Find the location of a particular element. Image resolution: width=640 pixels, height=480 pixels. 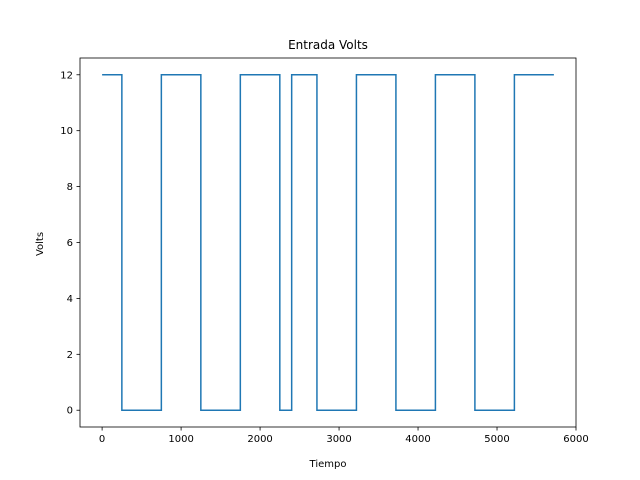

x-tick-label: 3000 is located at coordinates (338, 439).